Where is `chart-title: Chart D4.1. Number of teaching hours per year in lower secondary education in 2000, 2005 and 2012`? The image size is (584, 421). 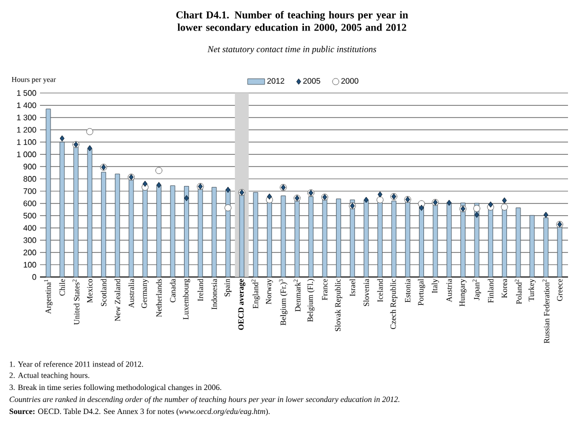
chart-title: Chart D4.1. Number of teaching hours per year in lower secondary education in 2000, 2005 and 2012 is located at coordinates (292, 22).